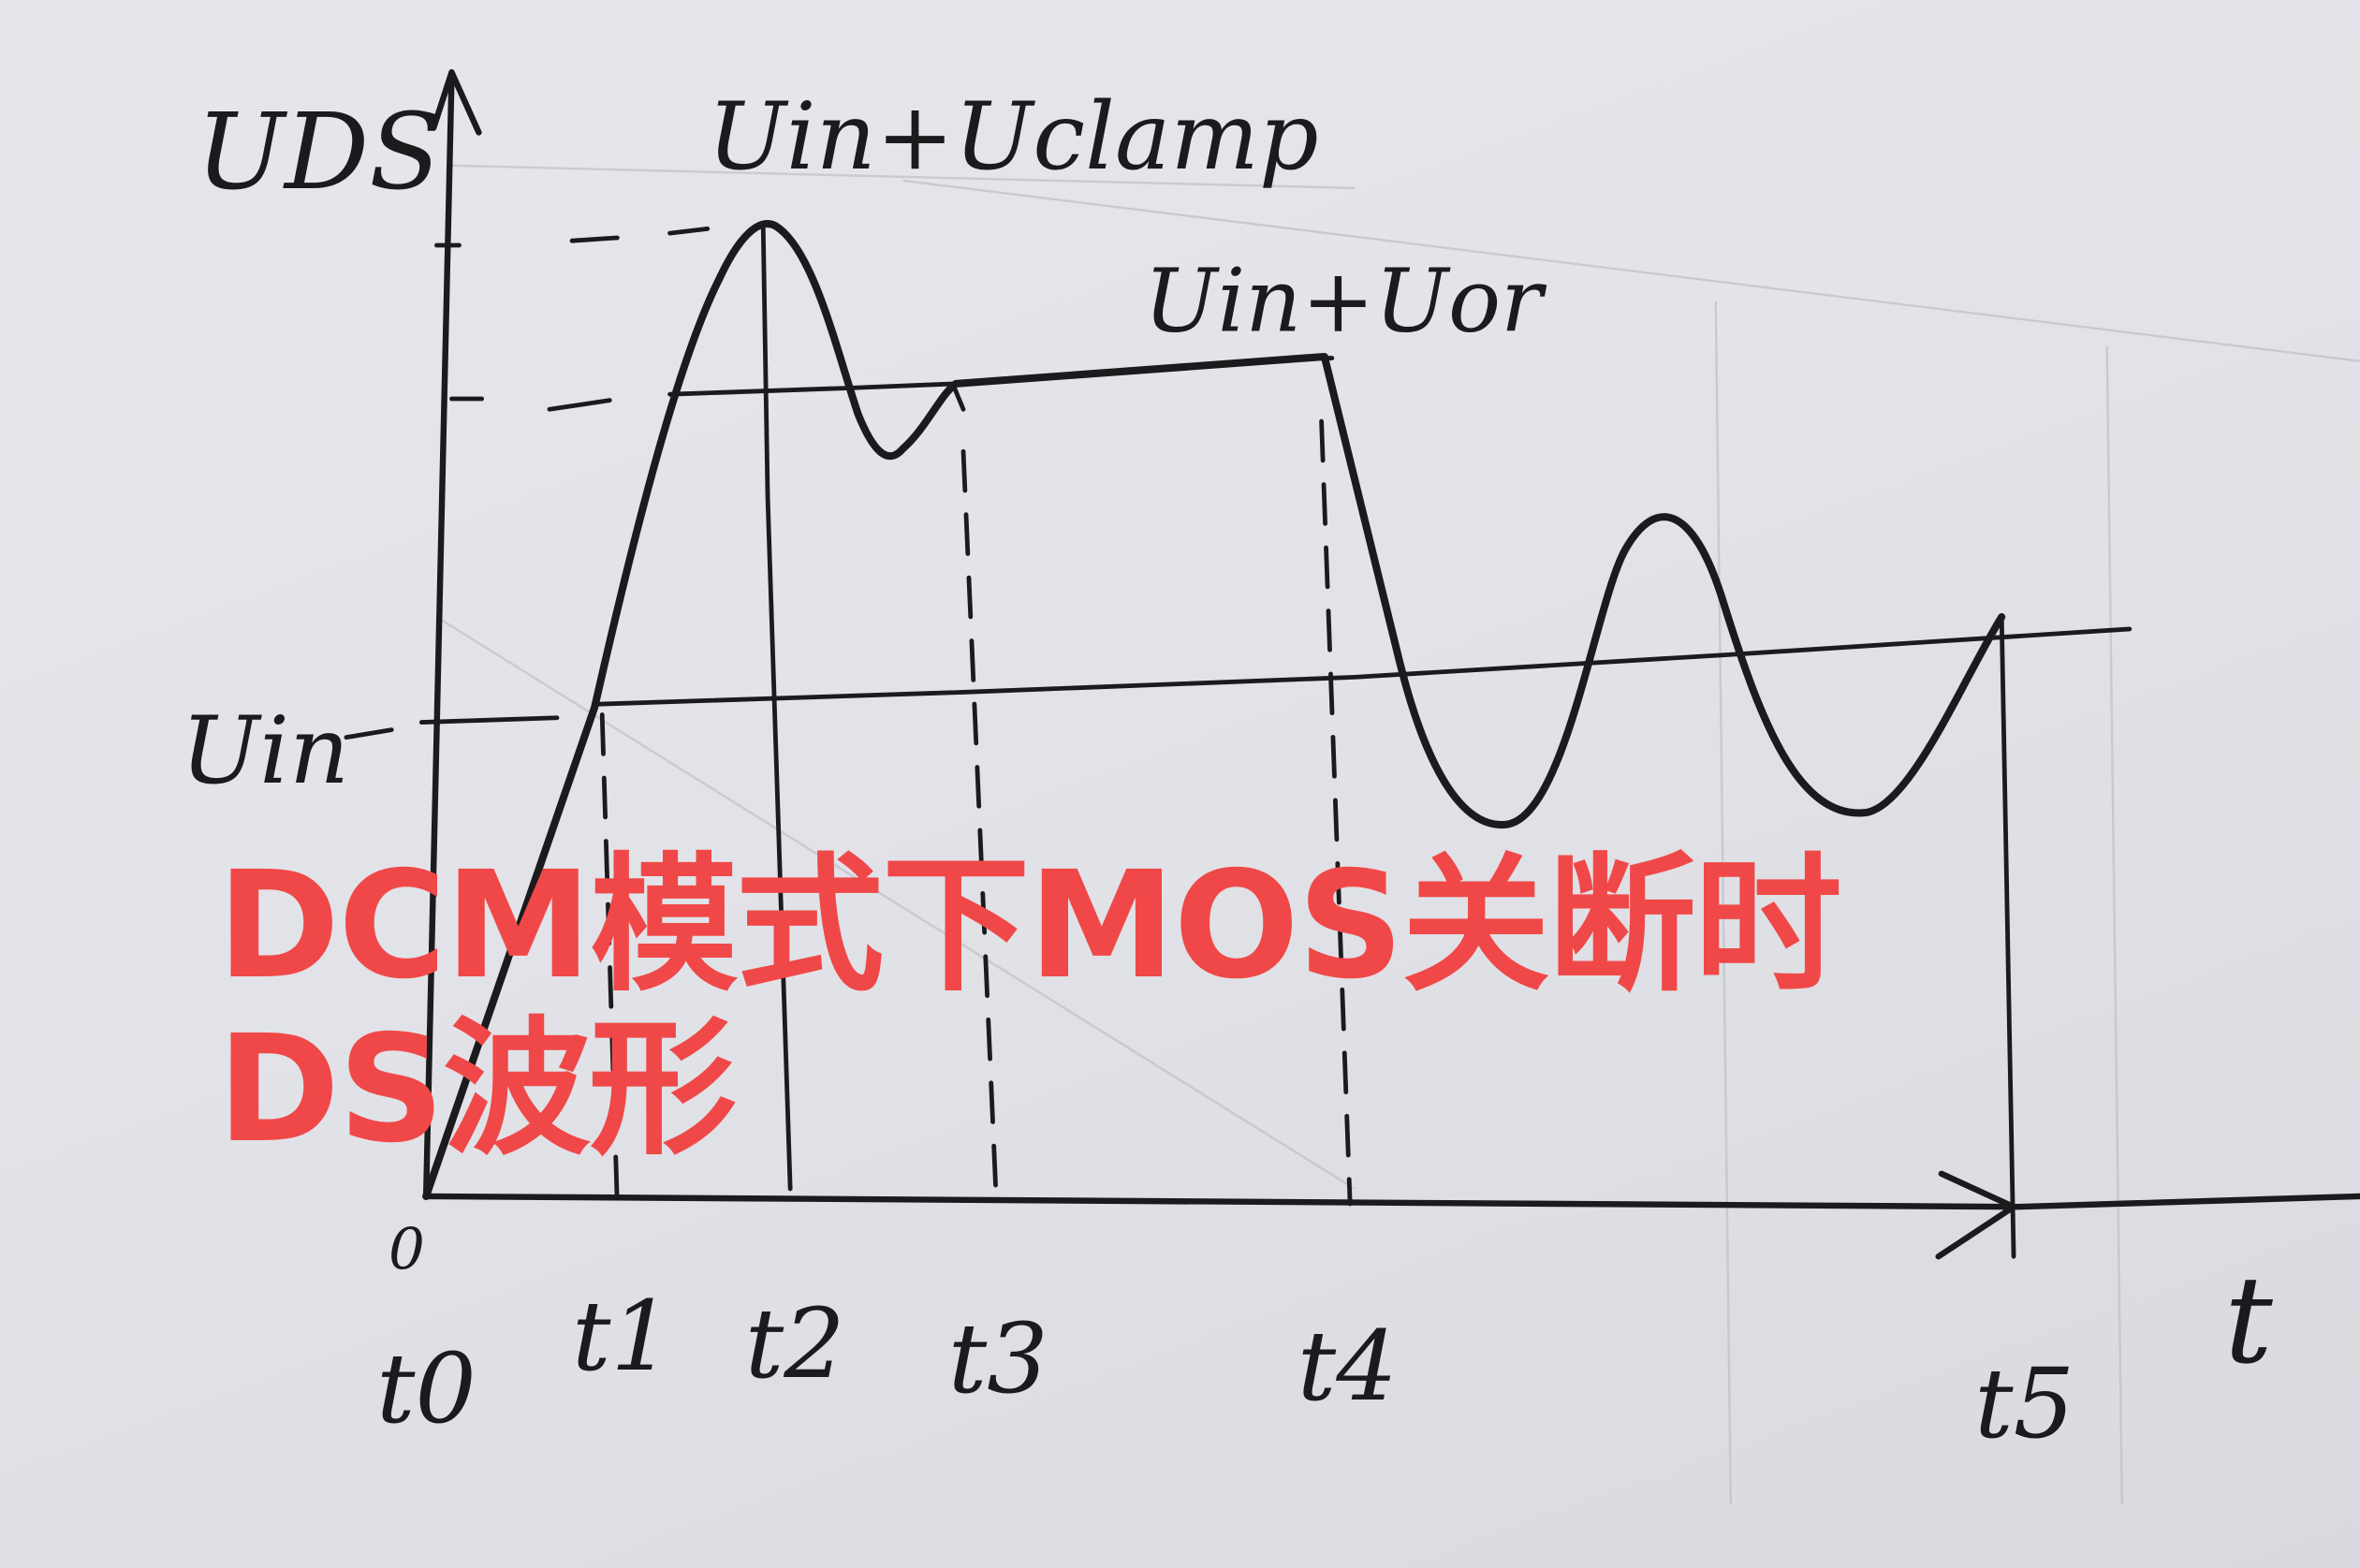  Describe the element at coordinates (2024, 1405) in the screenshot. I see `time-label-t5: t5` at that location.